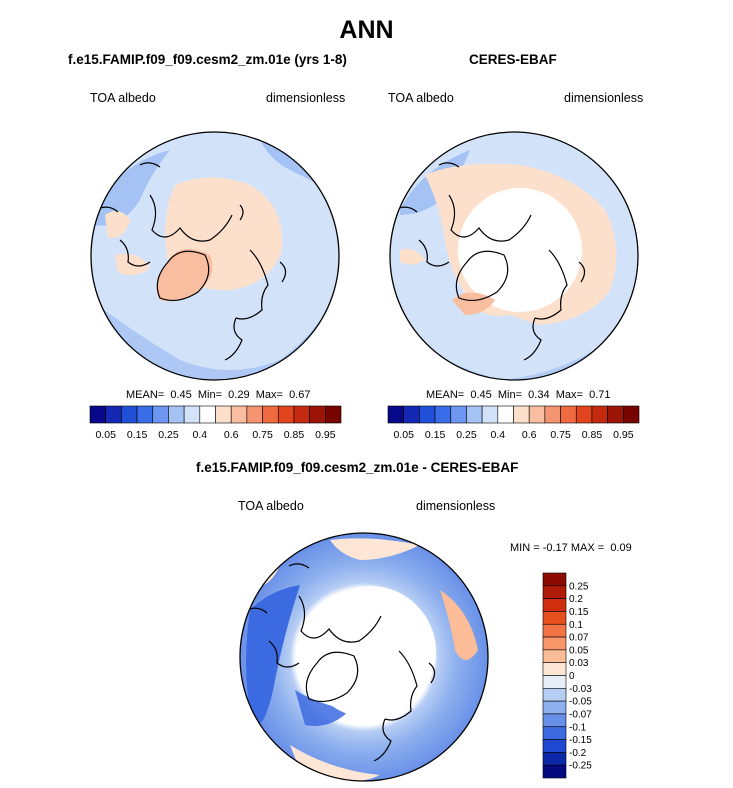 The image size is (733, 788). Describe the element at coordinates (271, 506) in the screenshot. I see `panel3-variable-label: TOA albedo` at that location.